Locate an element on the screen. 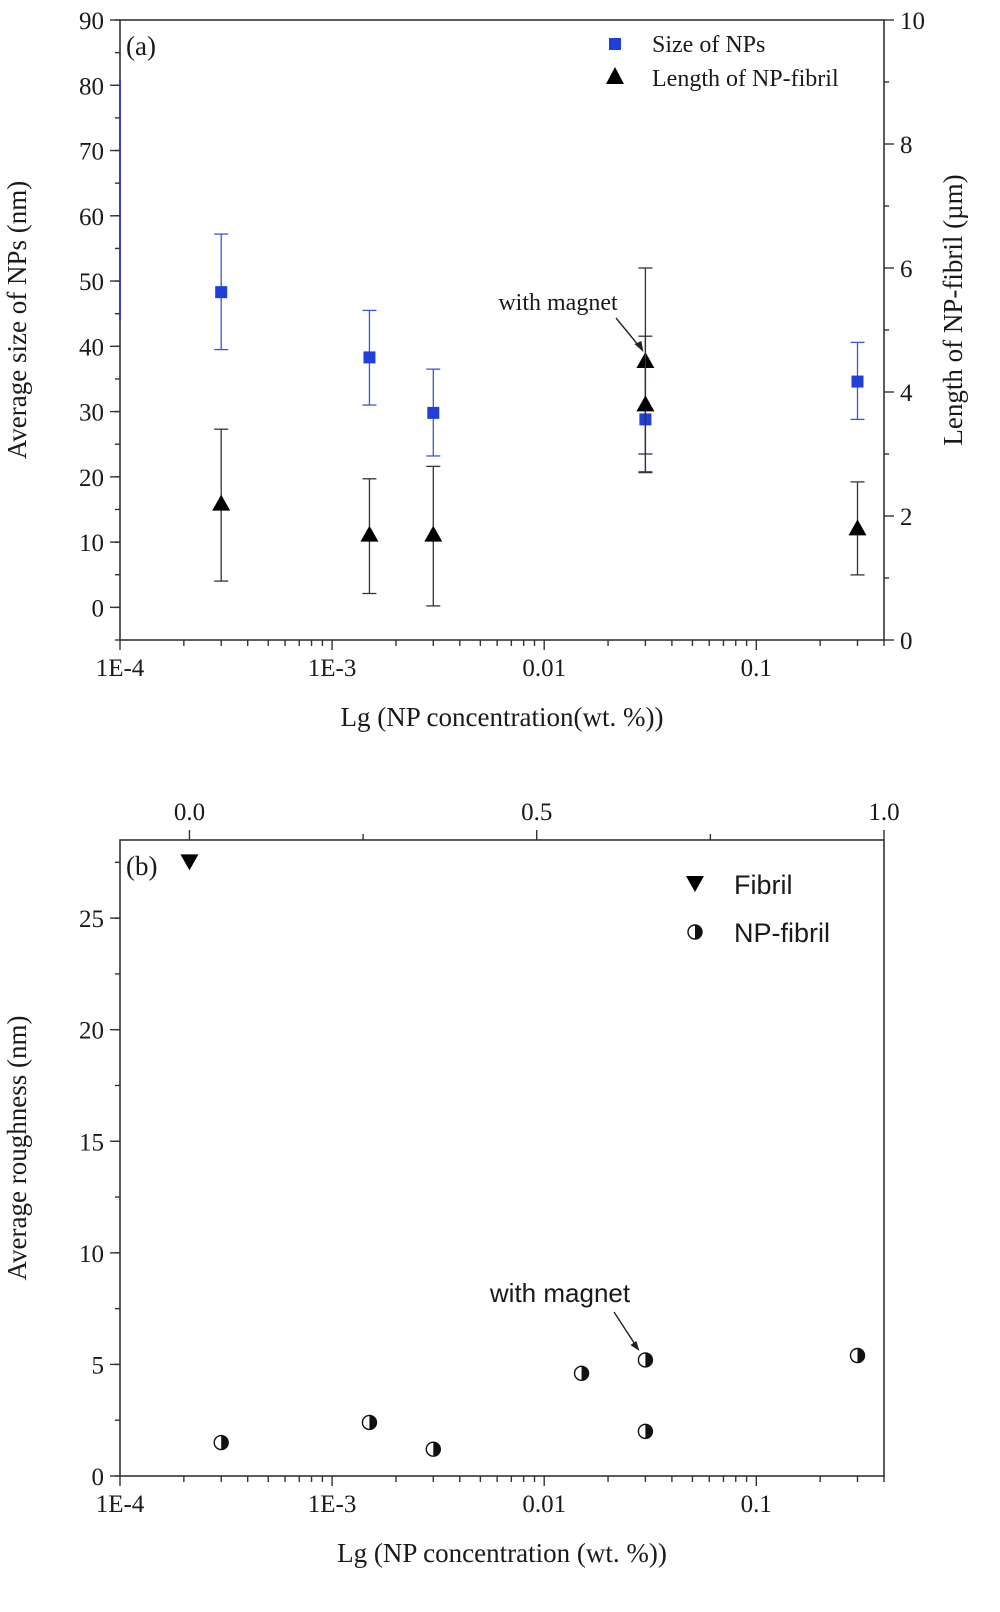 The image size is (1000, 1612). panel-b-marker-triangle-down is located at coordinates (189, 862).